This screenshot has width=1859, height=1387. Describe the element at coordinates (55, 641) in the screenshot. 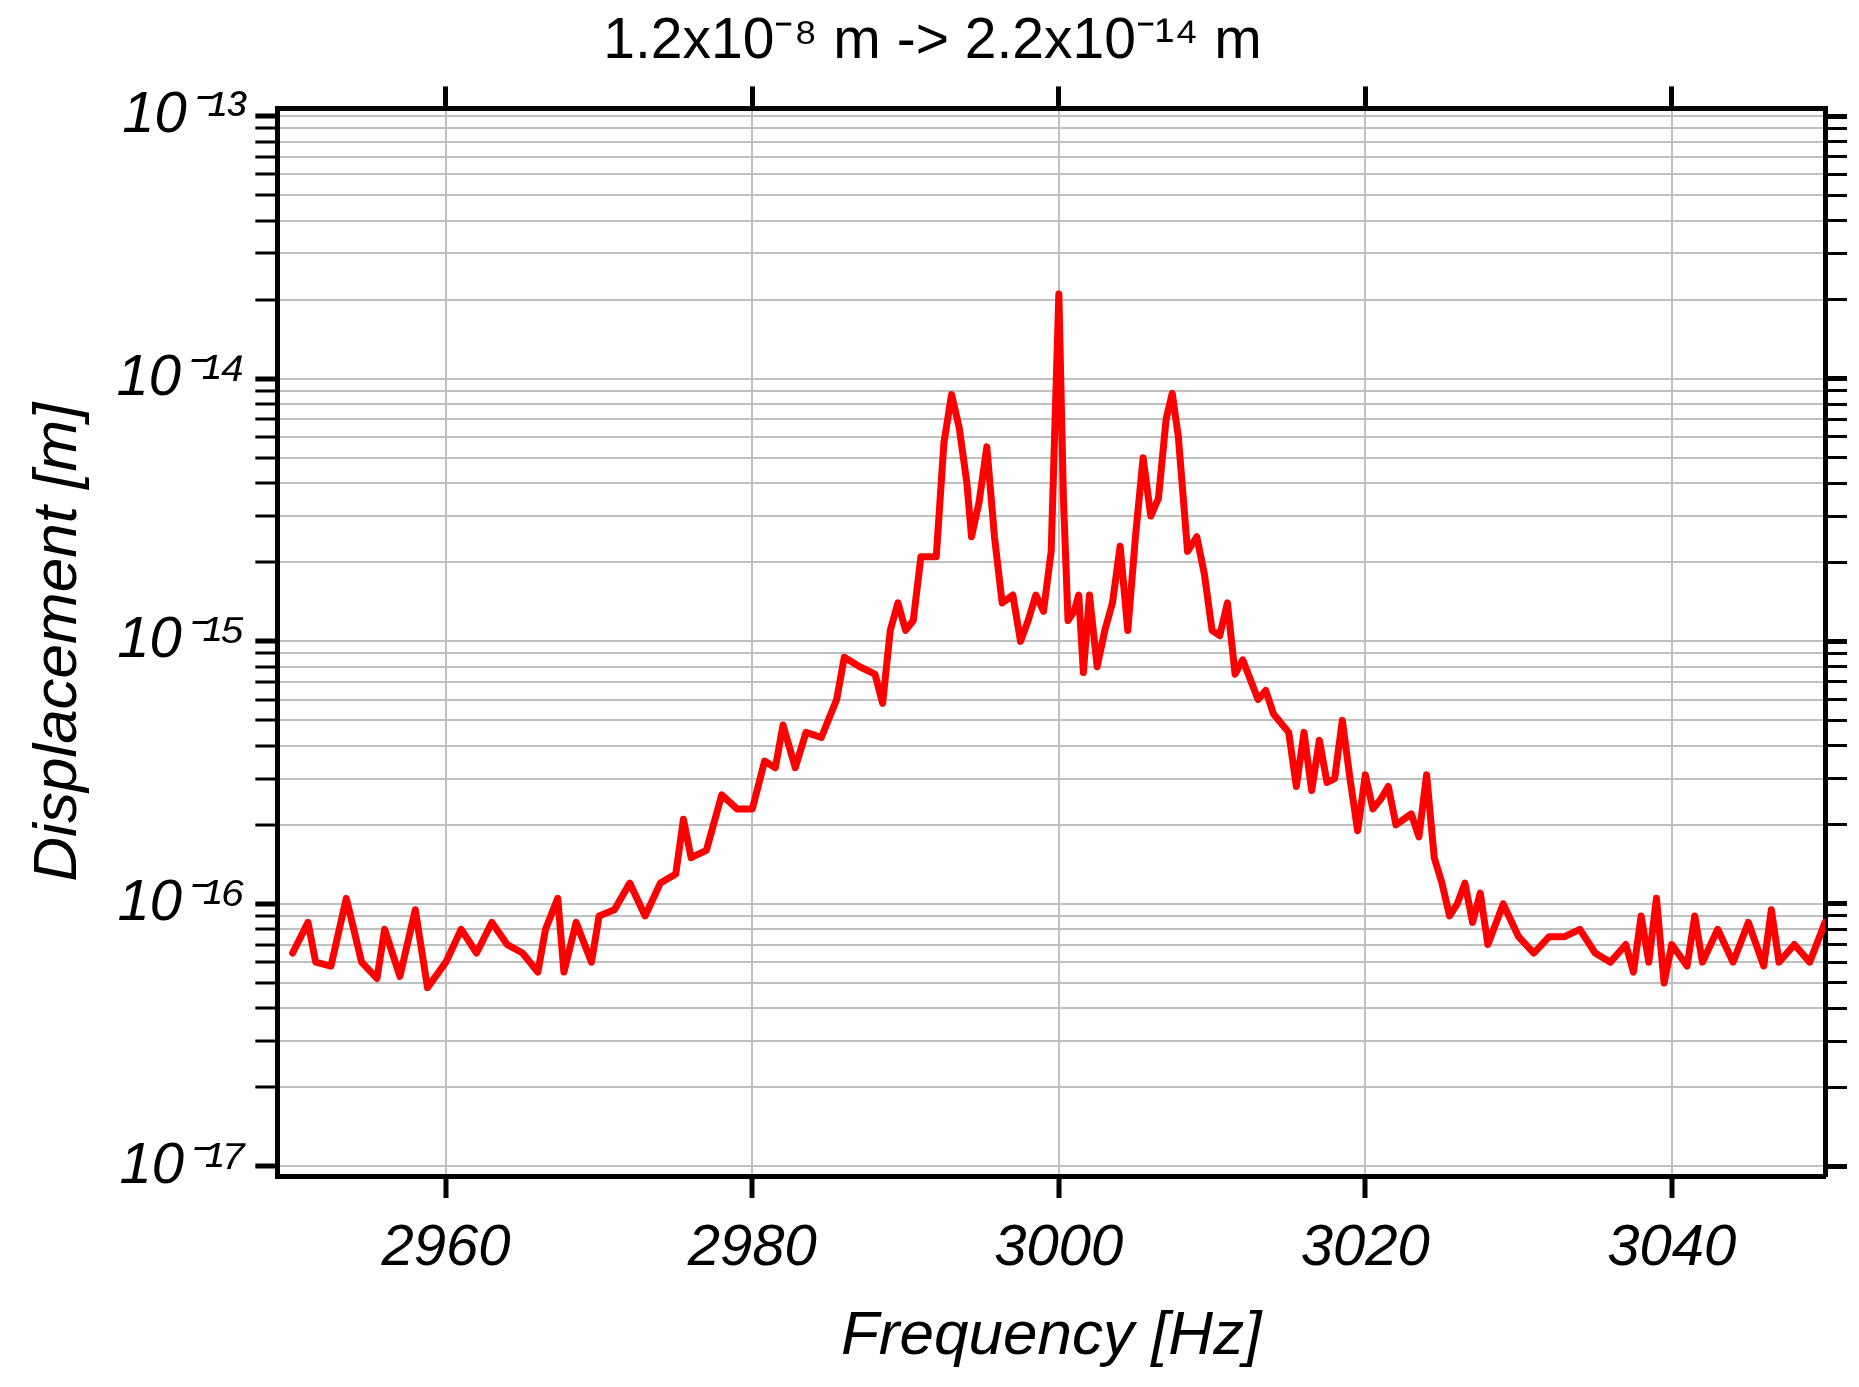

I see `y-axis-title: Displacement [m]` at that location.